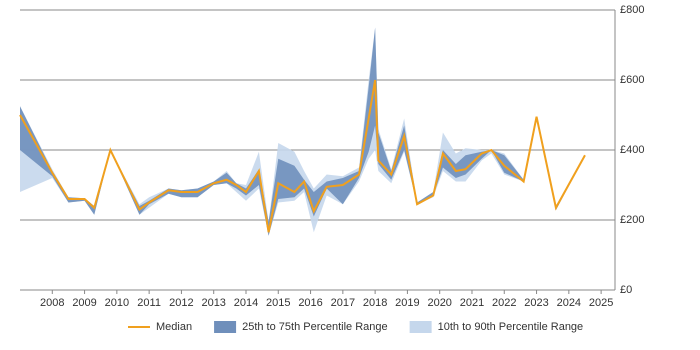 This screenshot has height=350, width=700. I want to click on y-tick-label: £200, so click(632, 220).